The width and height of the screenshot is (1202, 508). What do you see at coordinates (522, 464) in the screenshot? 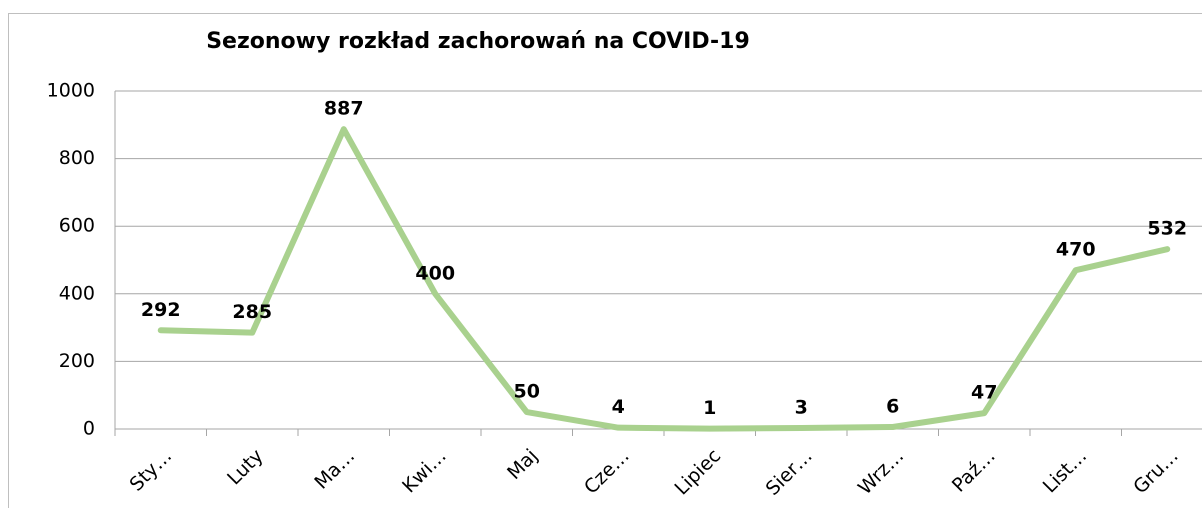
I see `x-tick-label: Maj` at bounding box center [522, 464].